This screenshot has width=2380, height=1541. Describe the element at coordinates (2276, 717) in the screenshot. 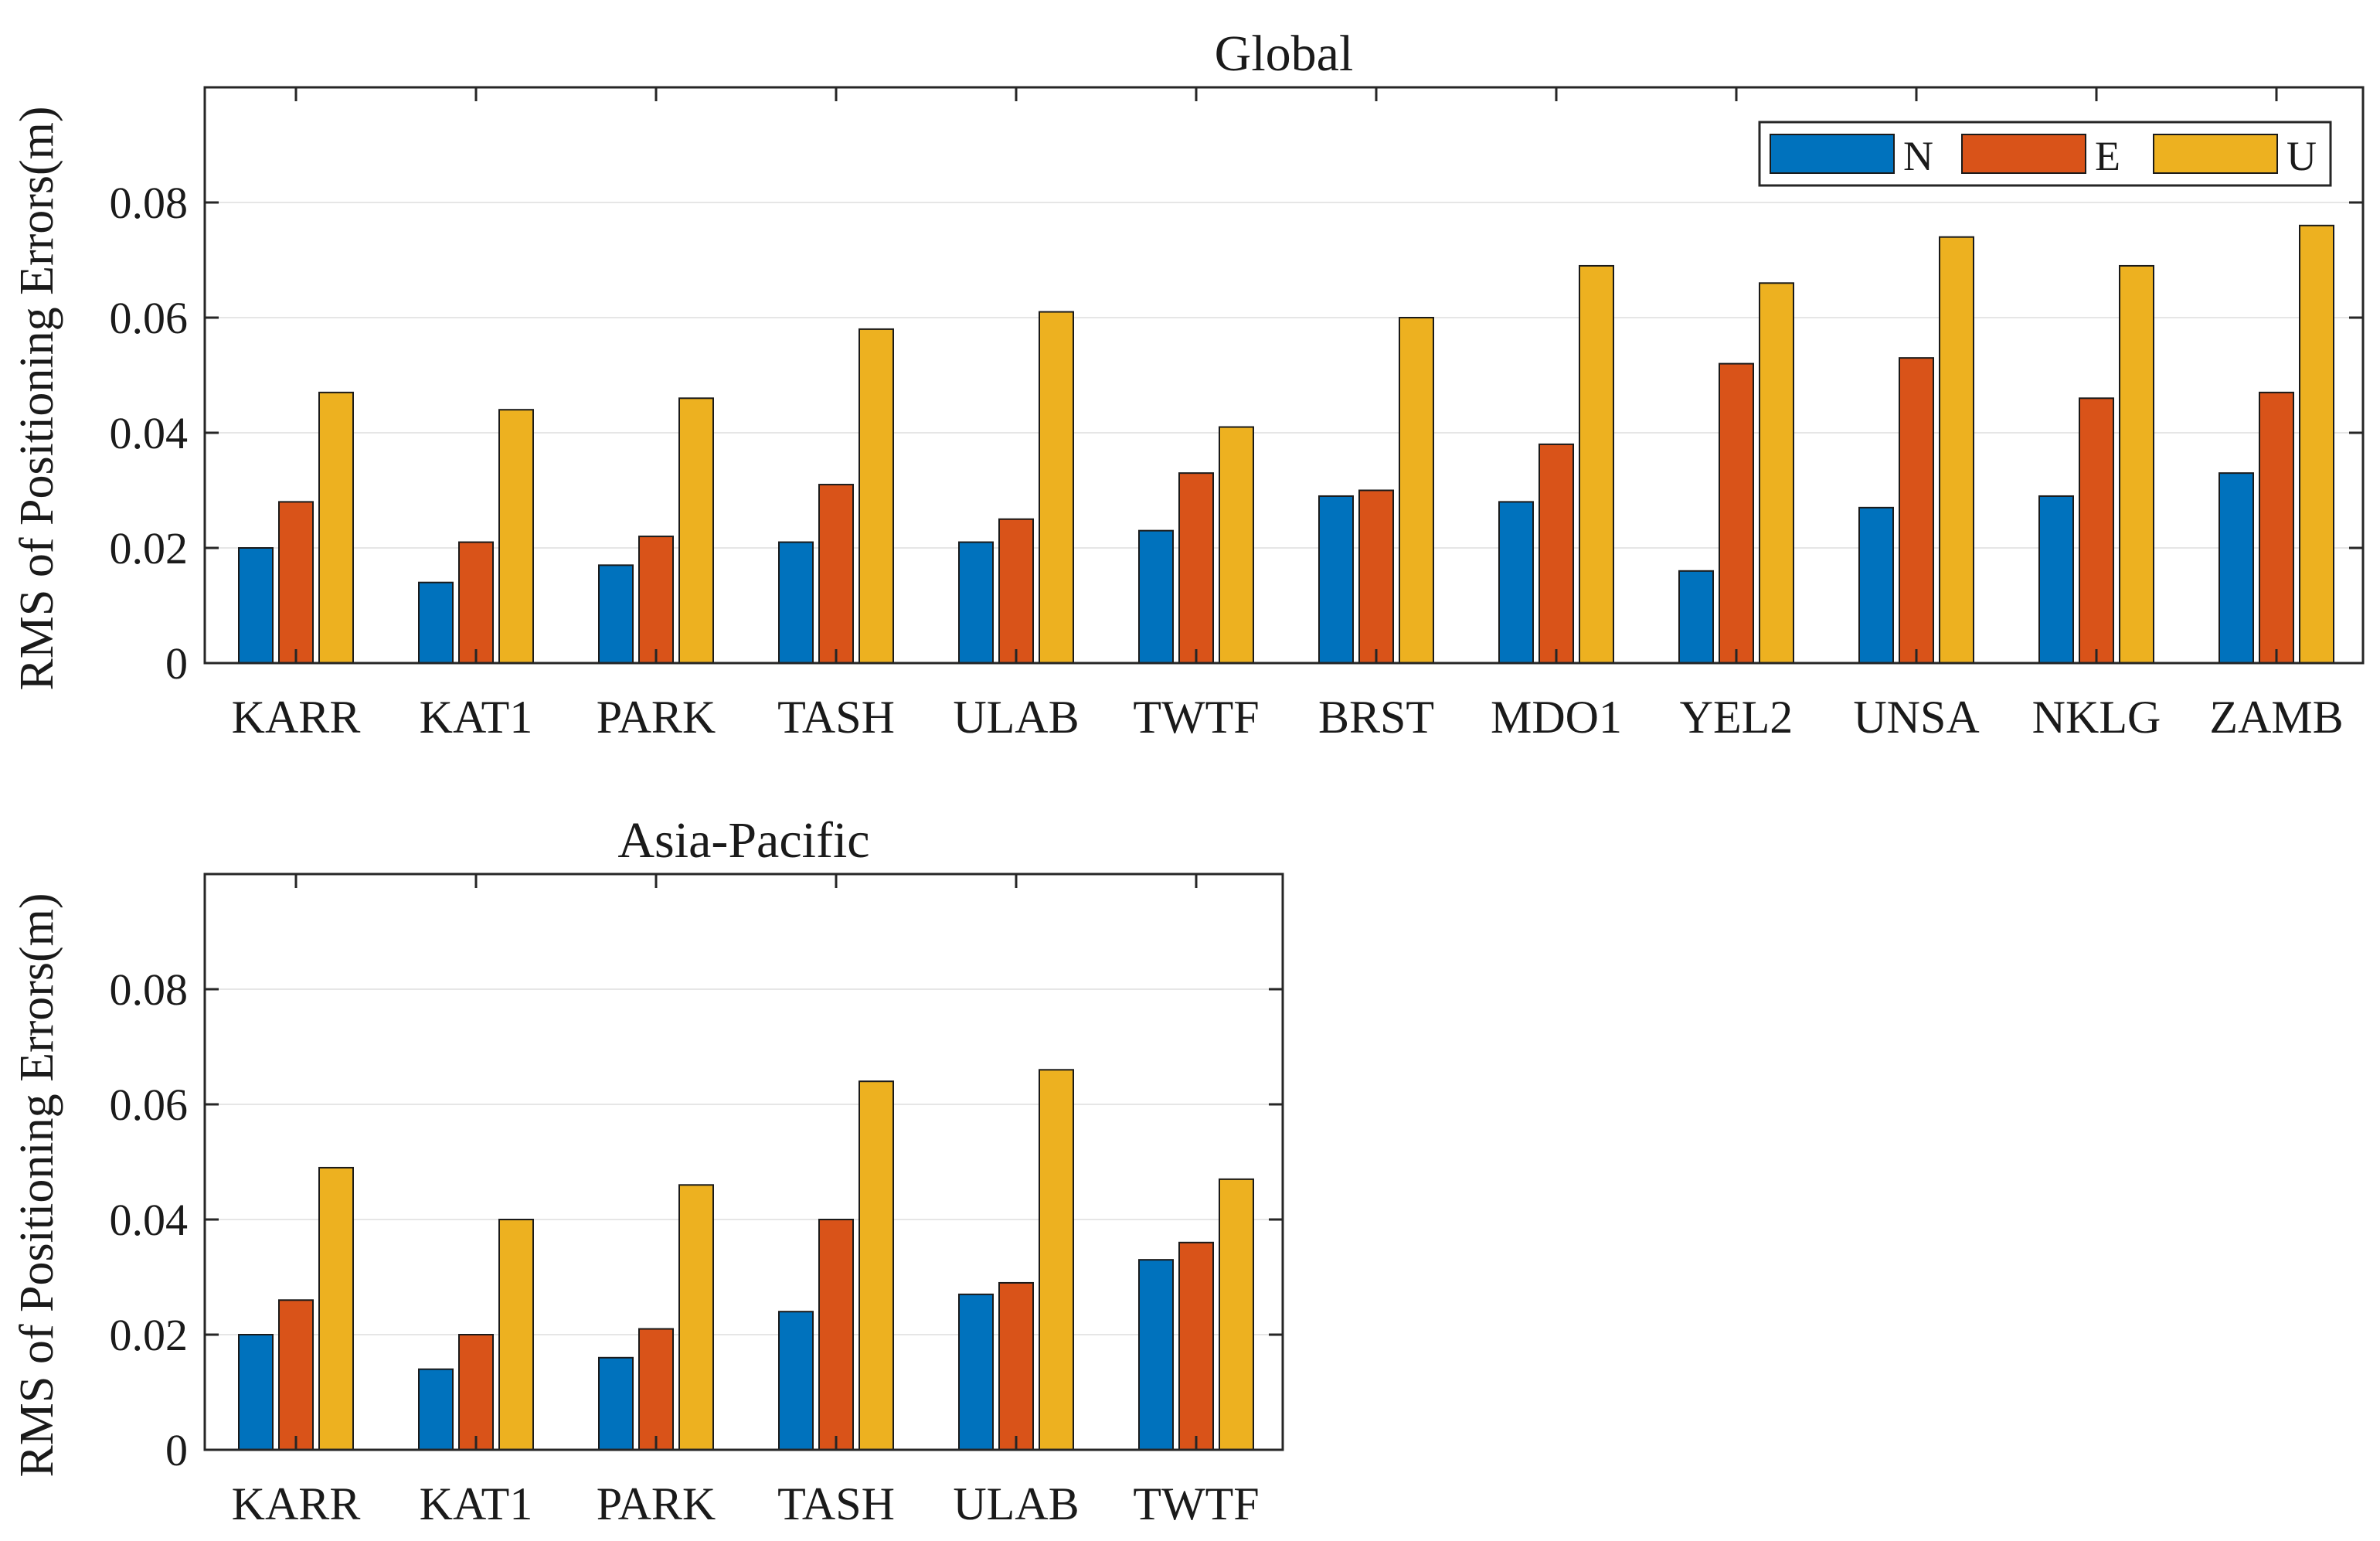

I see `x-tick-label: ZAMB` at that location.